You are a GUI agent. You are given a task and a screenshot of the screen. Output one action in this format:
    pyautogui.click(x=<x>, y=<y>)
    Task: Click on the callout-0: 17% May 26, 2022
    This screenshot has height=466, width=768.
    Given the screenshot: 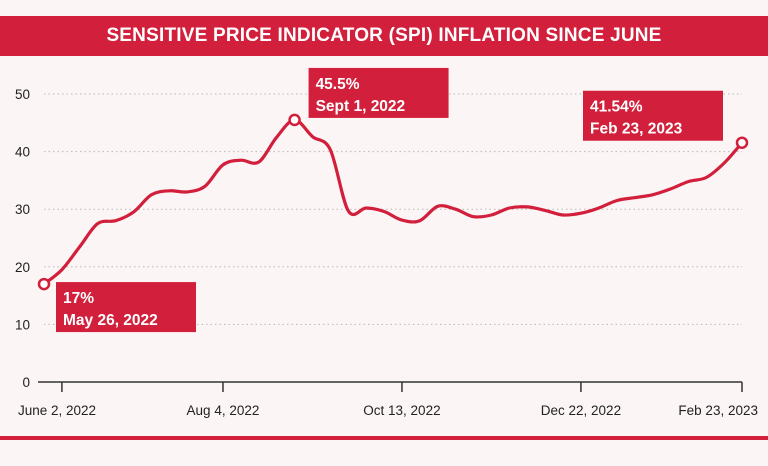 What is the action you would take?
    pyautogui.click(x=116, y=305)
    